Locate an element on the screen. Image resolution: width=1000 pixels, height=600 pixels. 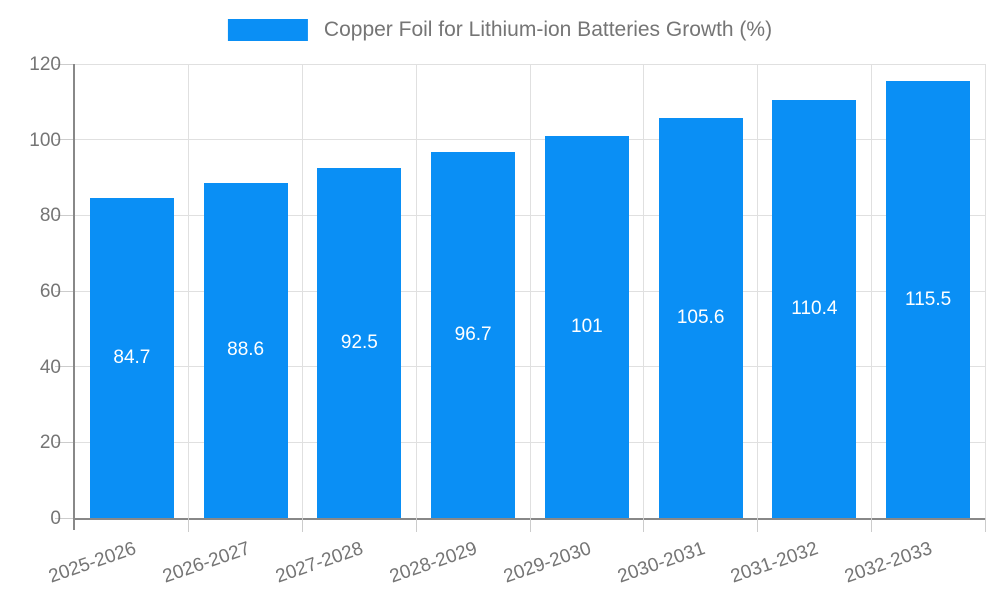
bar-value-label: 105.6 is located at coordinates (700, 318).